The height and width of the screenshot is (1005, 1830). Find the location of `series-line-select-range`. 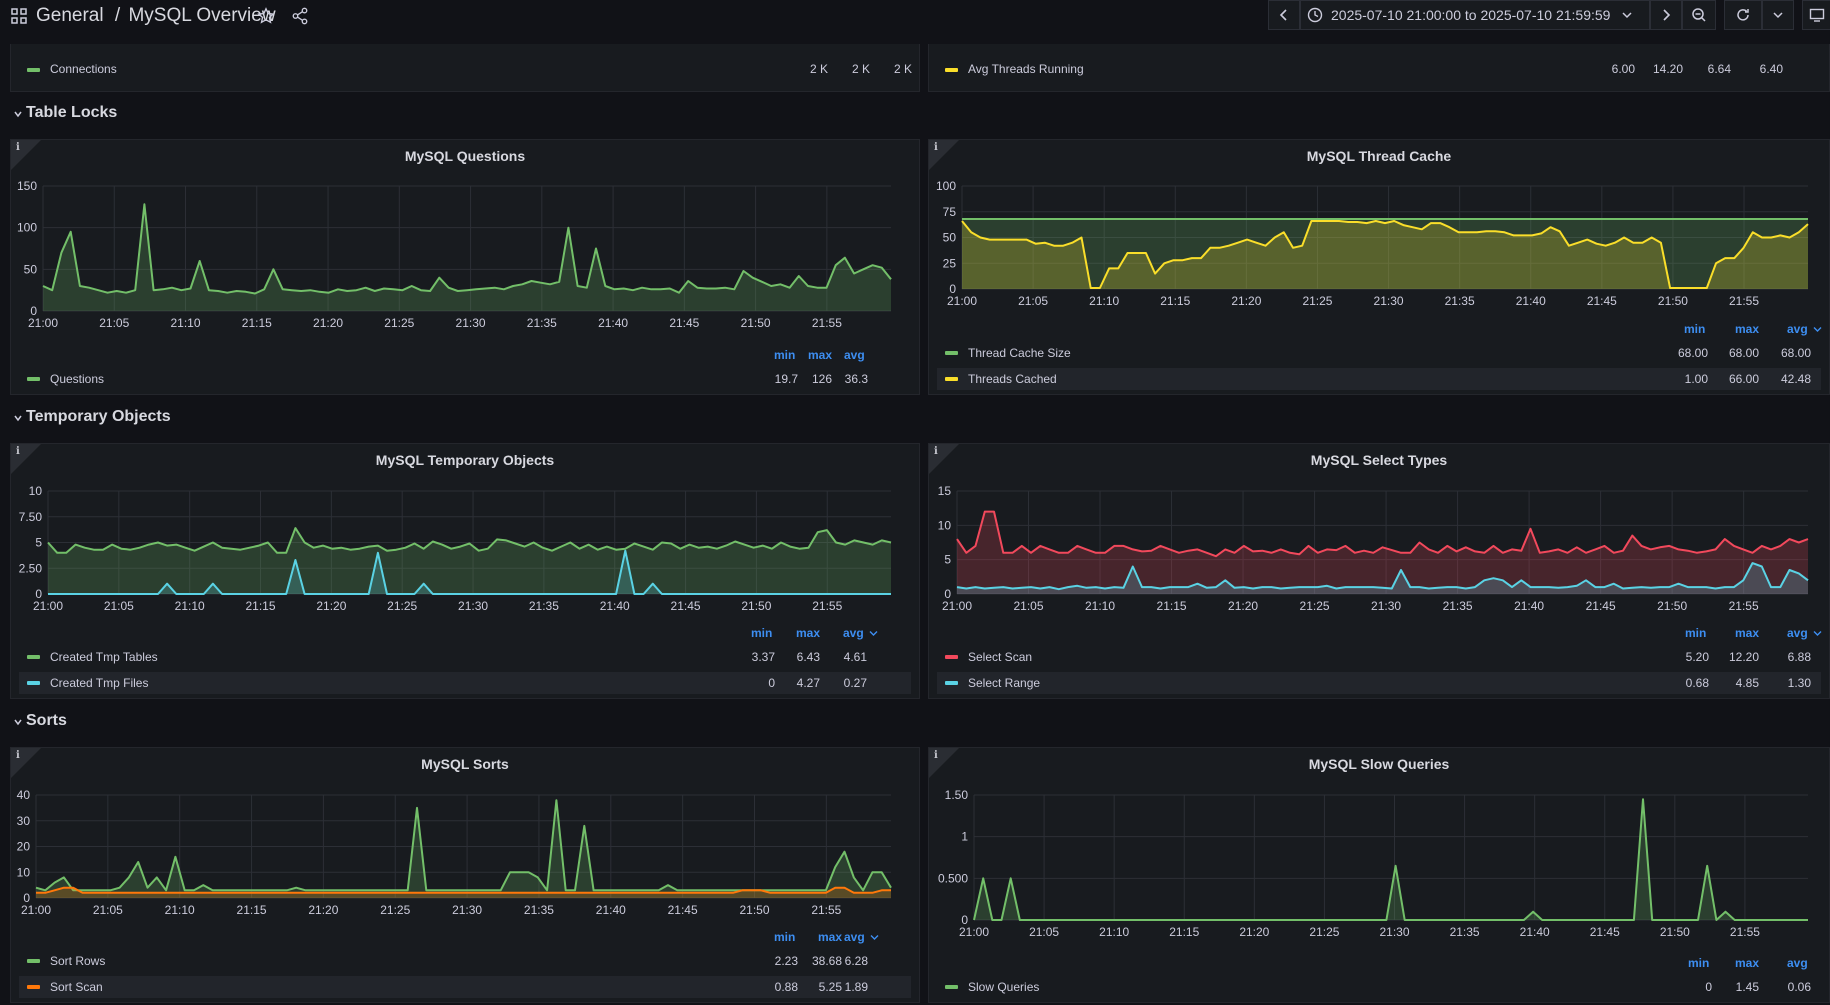

series-line-select-range is located at coordinates (1382, 576).